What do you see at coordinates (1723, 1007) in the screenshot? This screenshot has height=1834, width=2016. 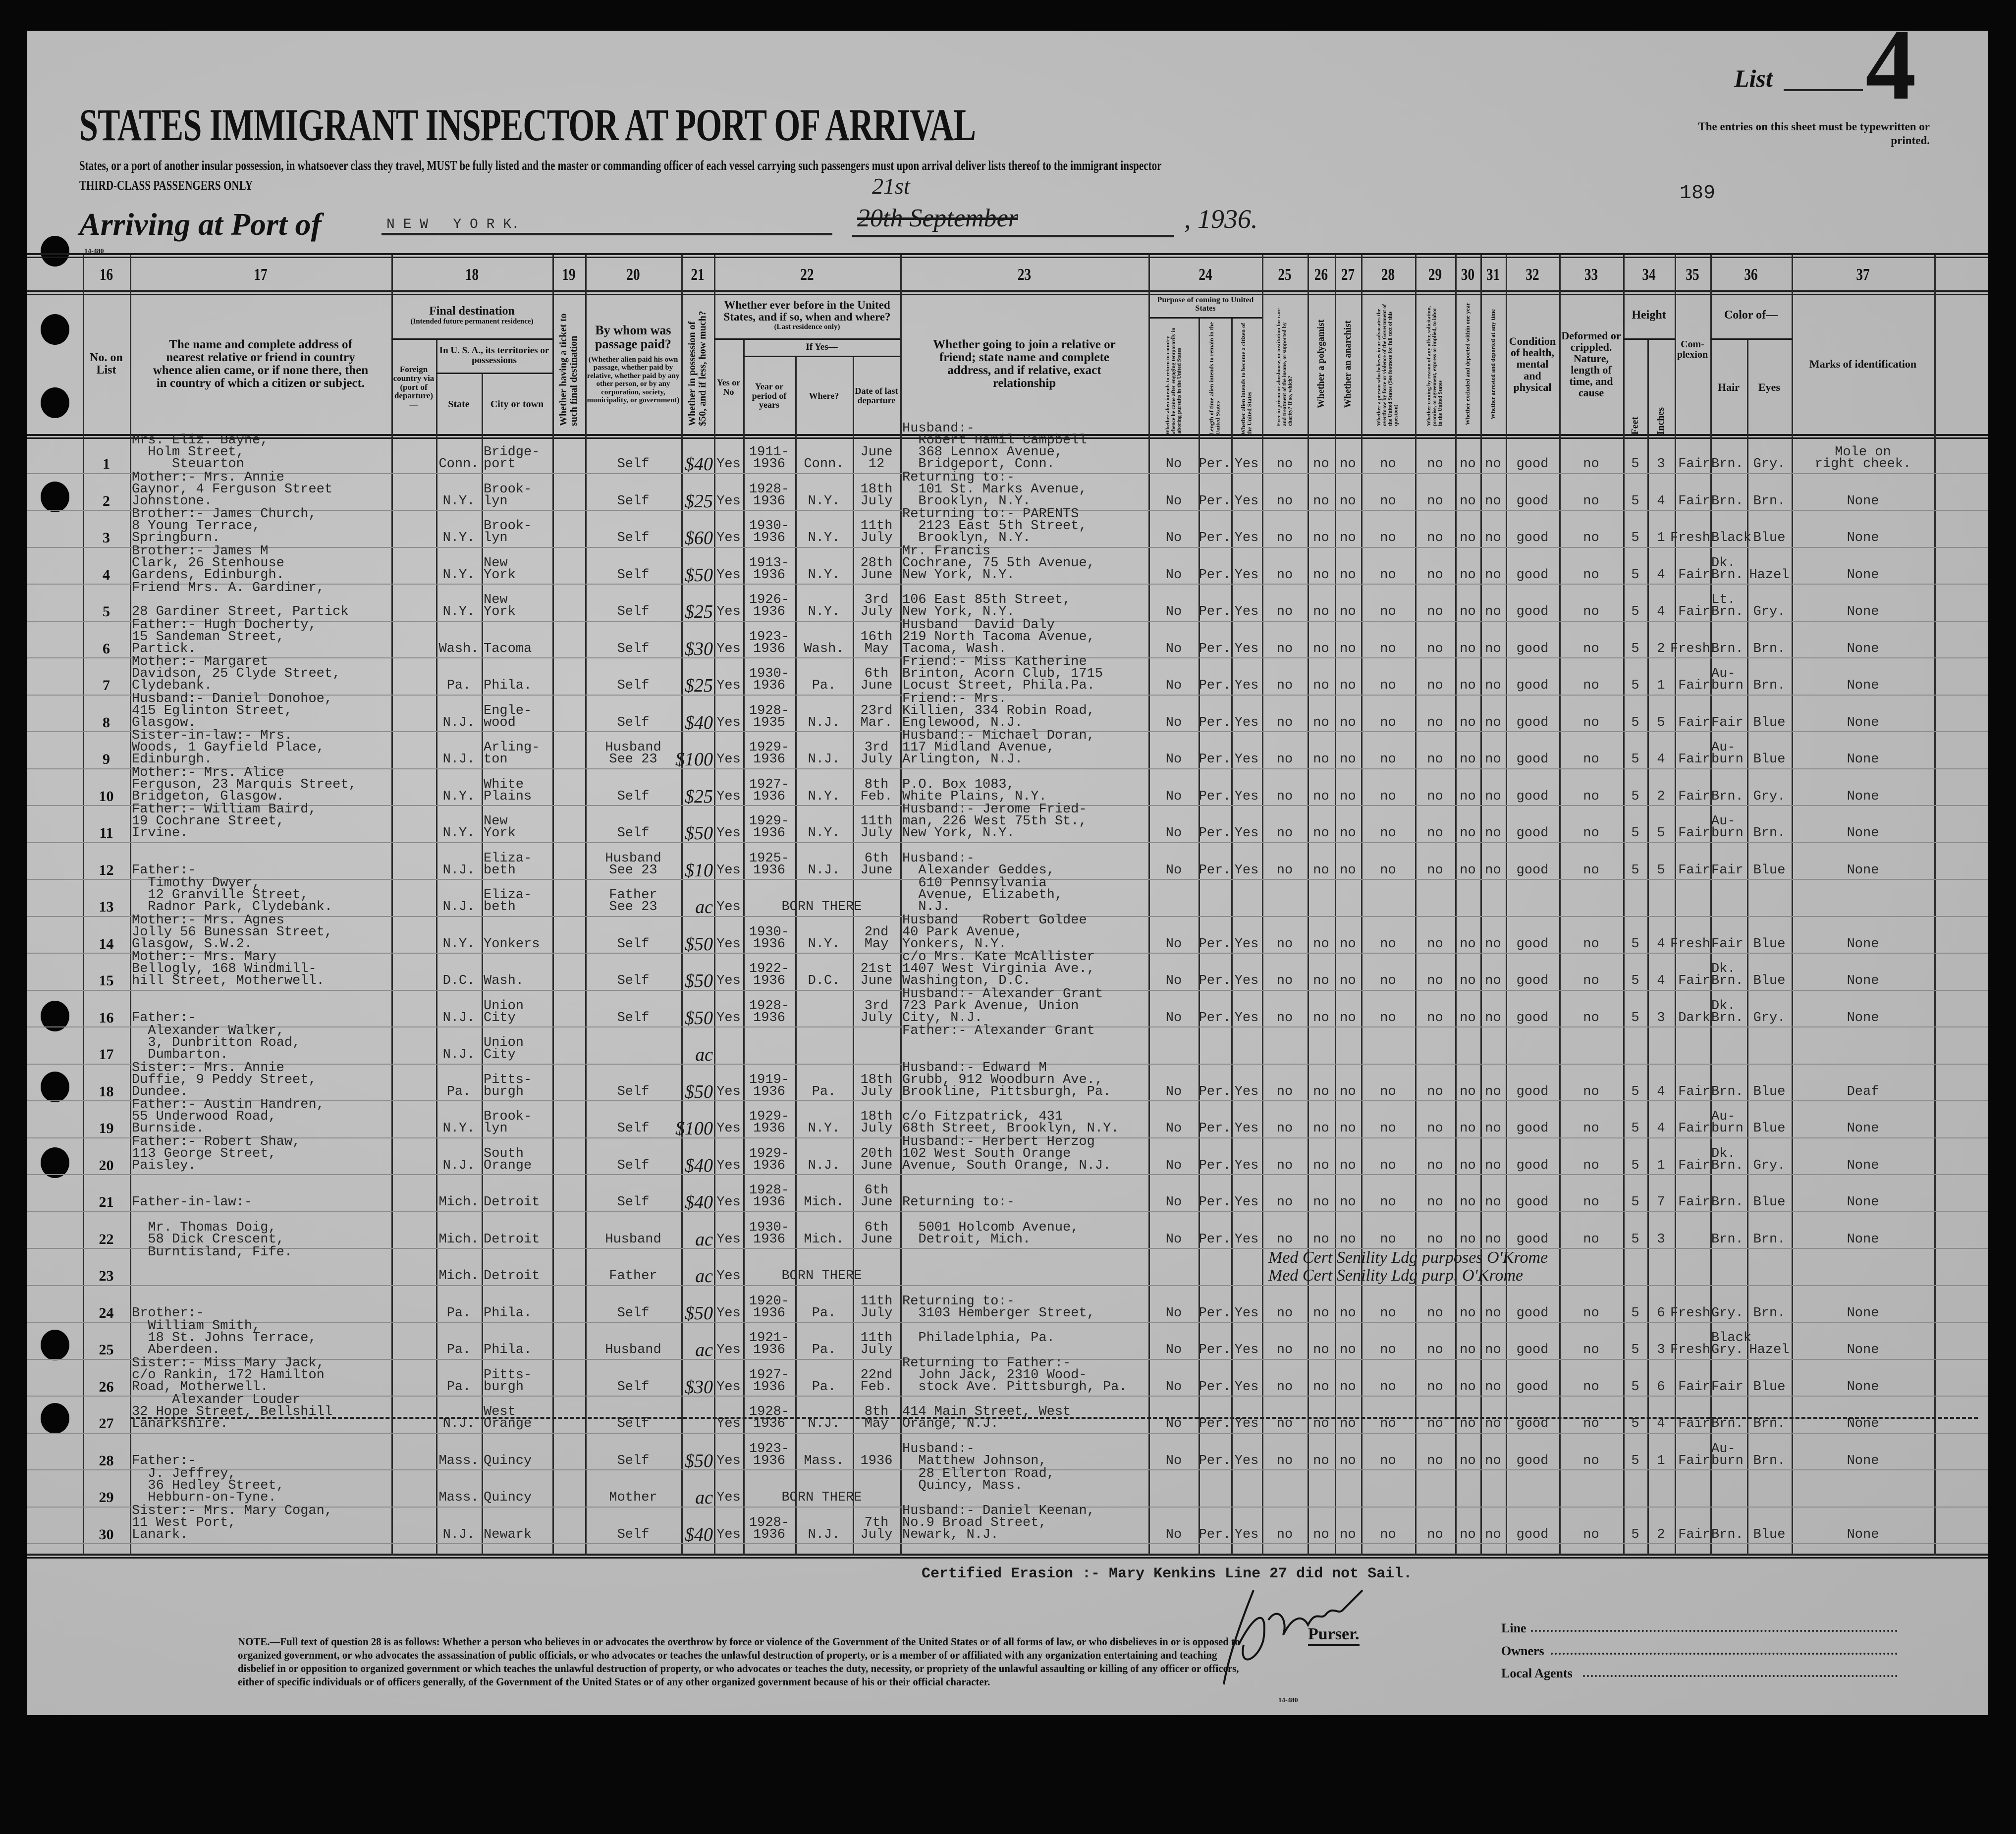 I see `hair-color-prefix: Dk.` at bounding box center [1723, 1007].